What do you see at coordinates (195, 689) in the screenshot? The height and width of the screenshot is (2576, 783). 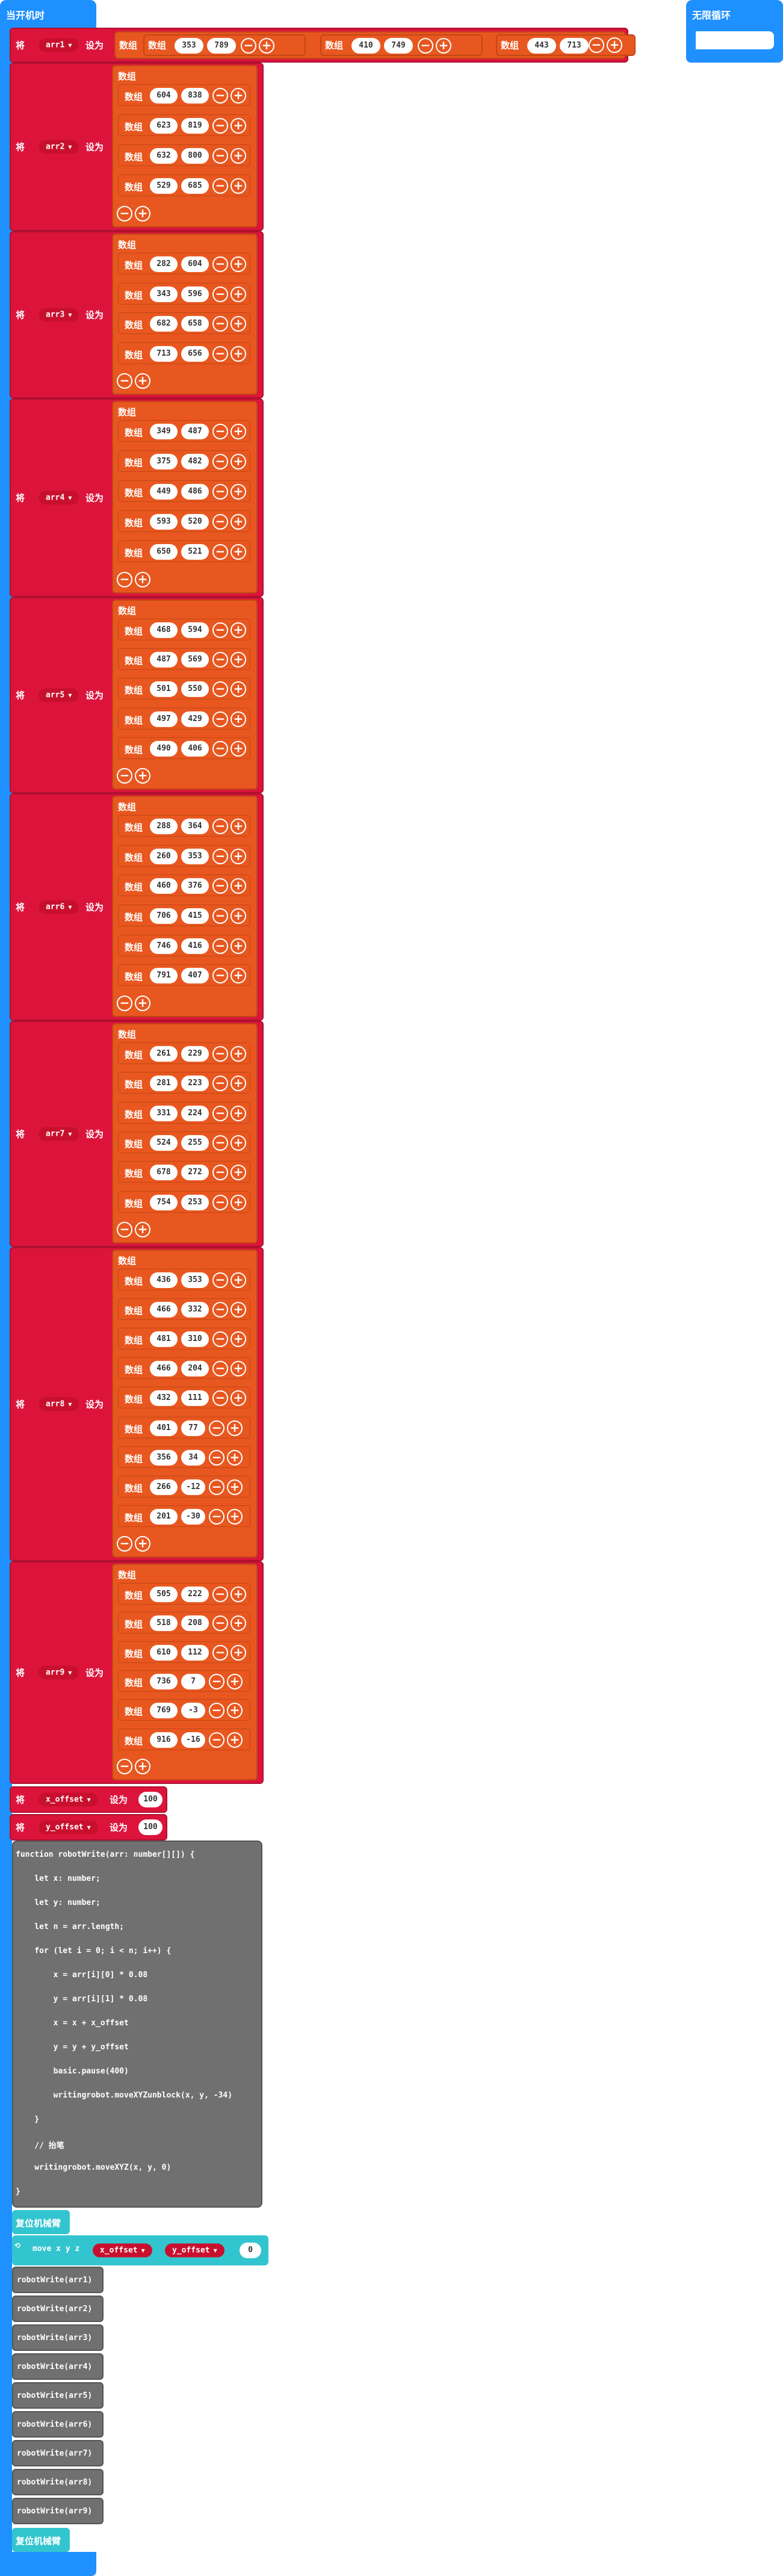 I see `value-y: 550` at bounding box center [195, 689].